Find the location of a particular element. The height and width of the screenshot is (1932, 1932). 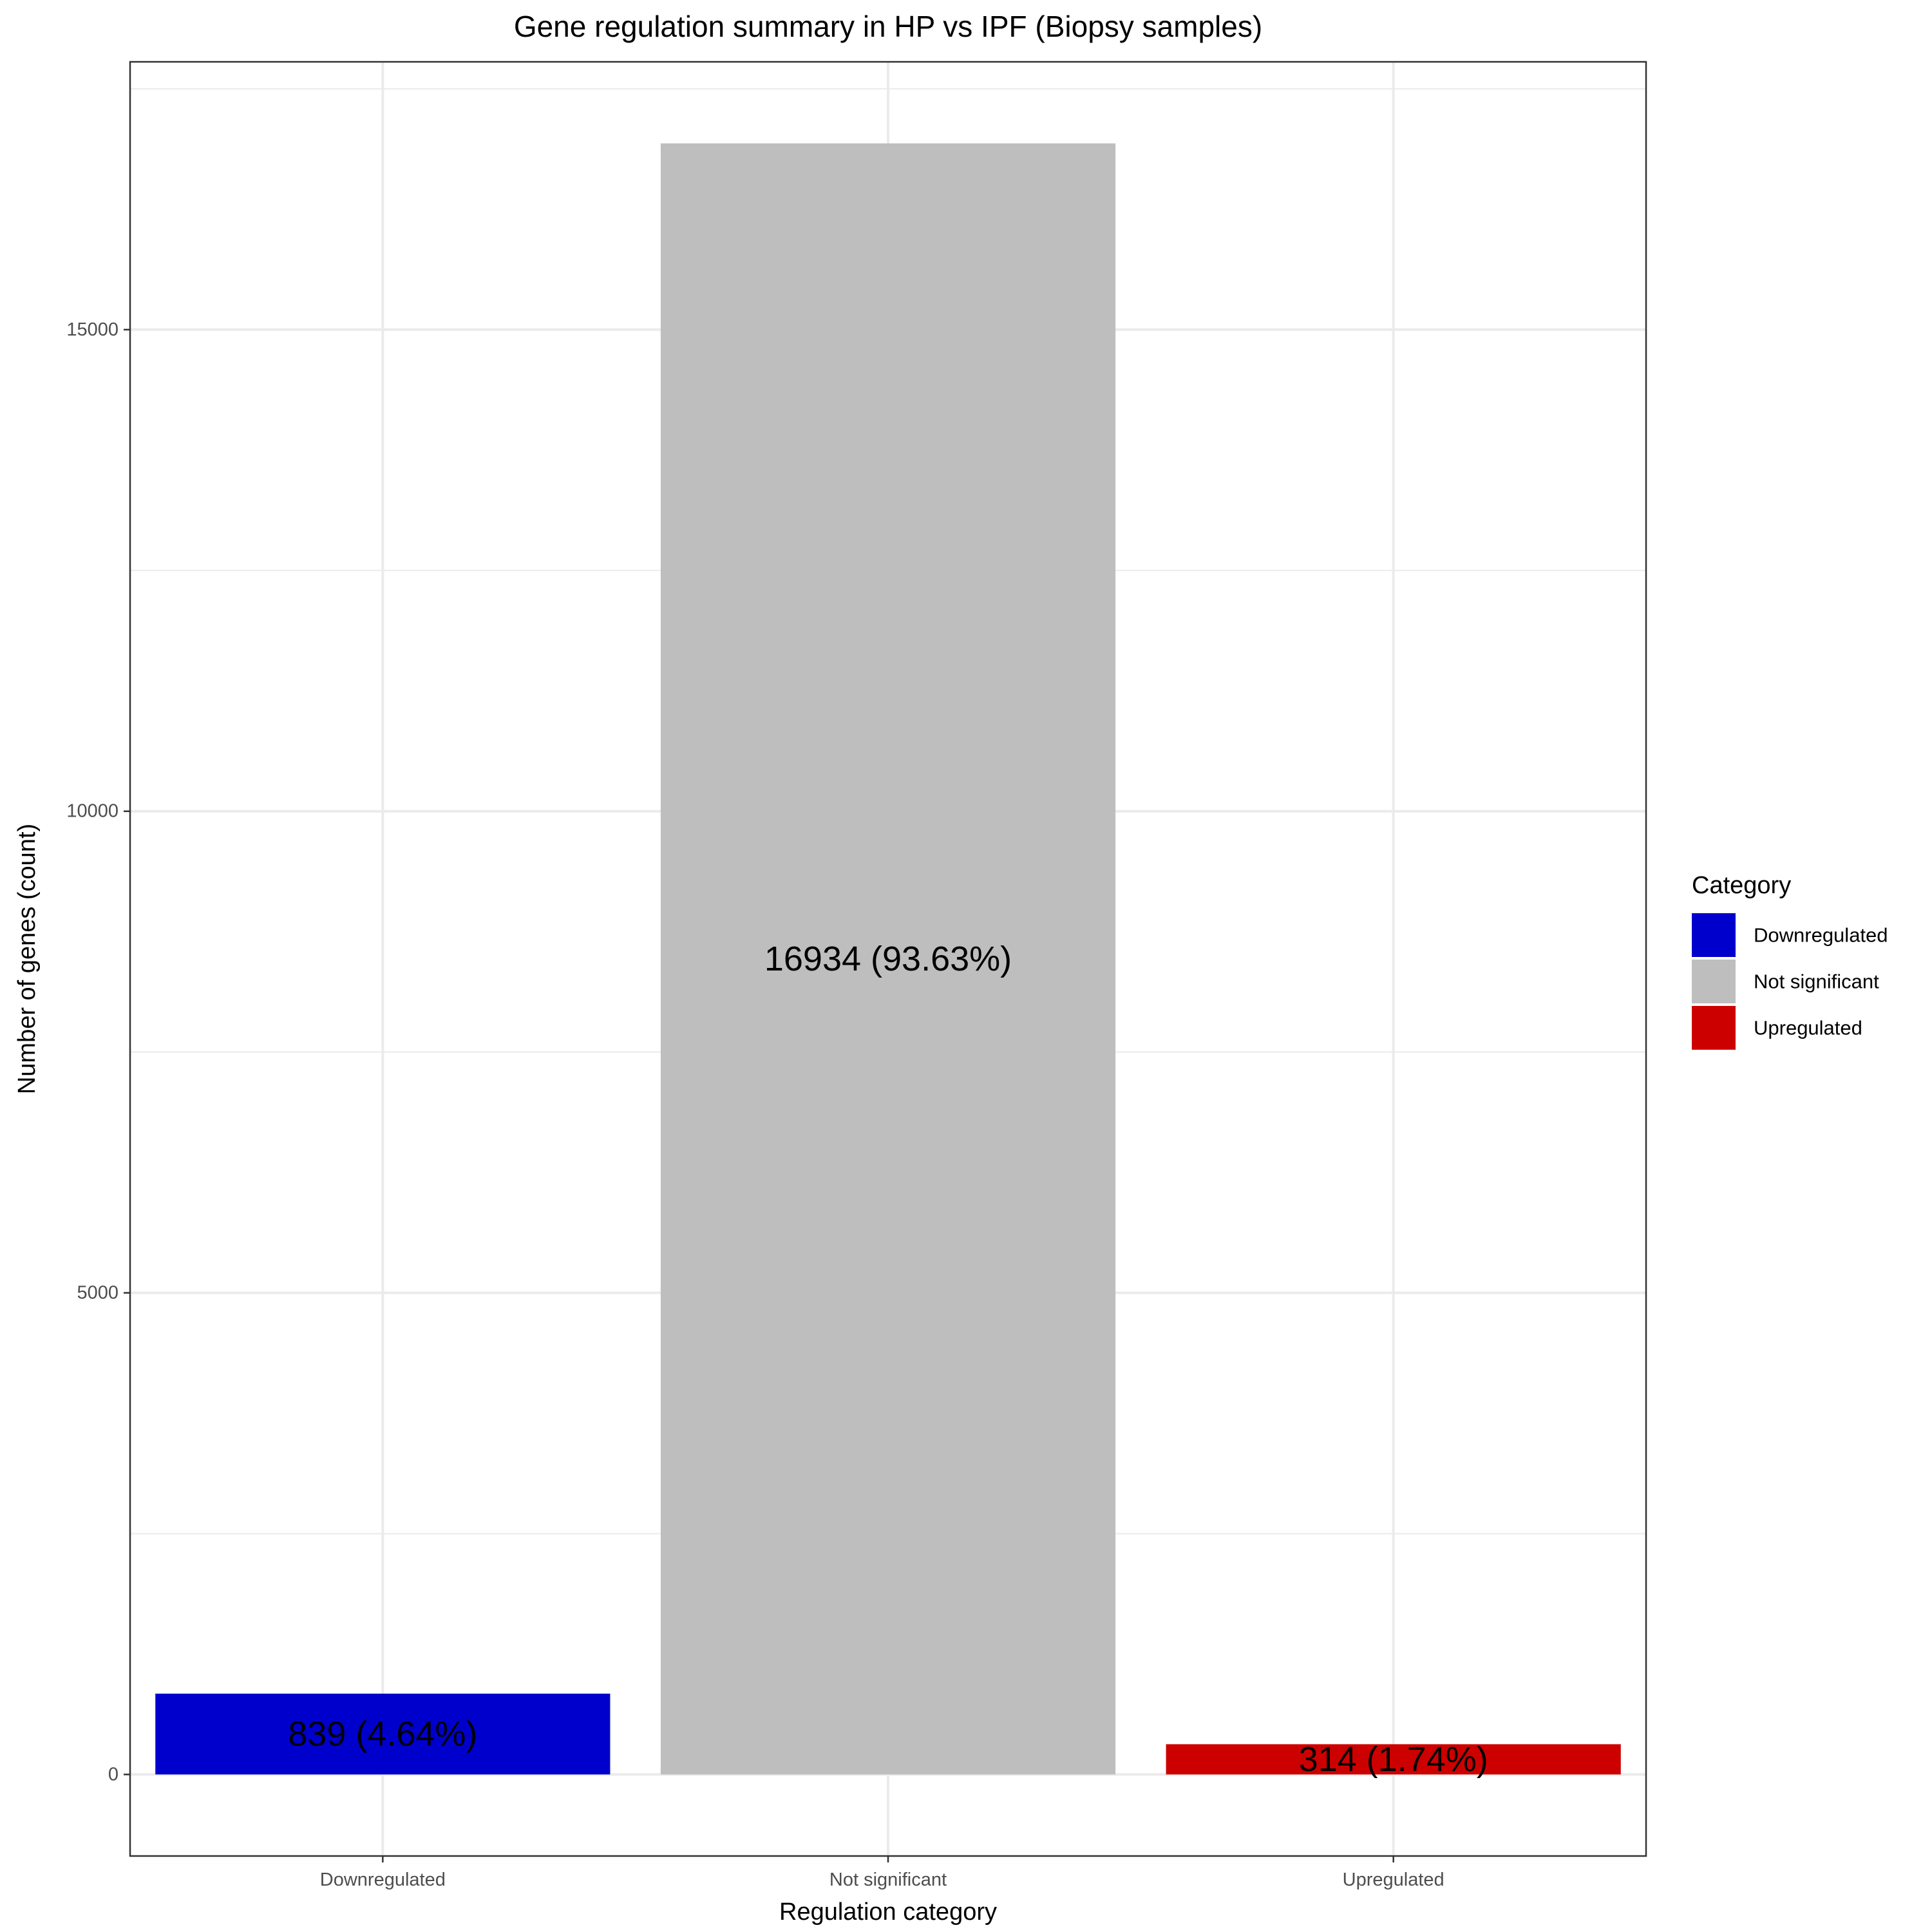

bar-downregulated is located at coordinates (383, 1734).